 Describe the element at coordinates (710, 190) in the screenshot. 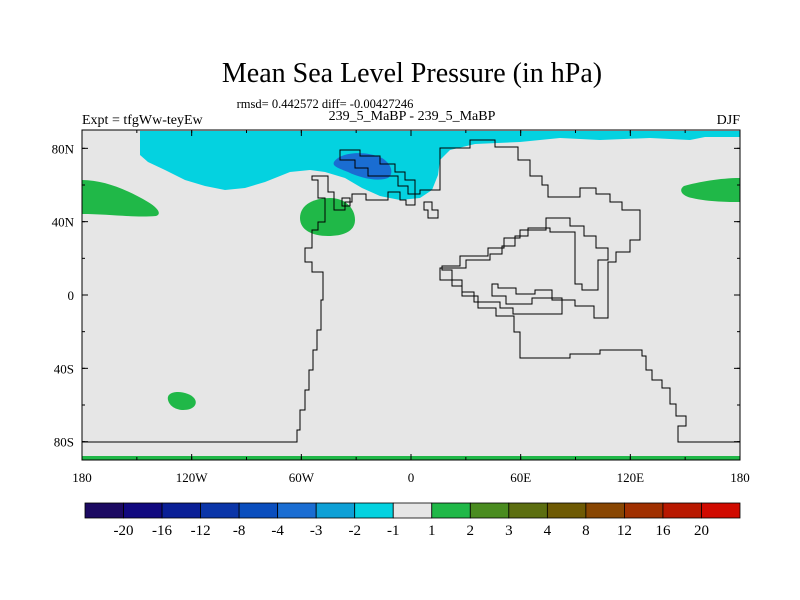

I see `anomaly-pacific-east-positive` at that location.